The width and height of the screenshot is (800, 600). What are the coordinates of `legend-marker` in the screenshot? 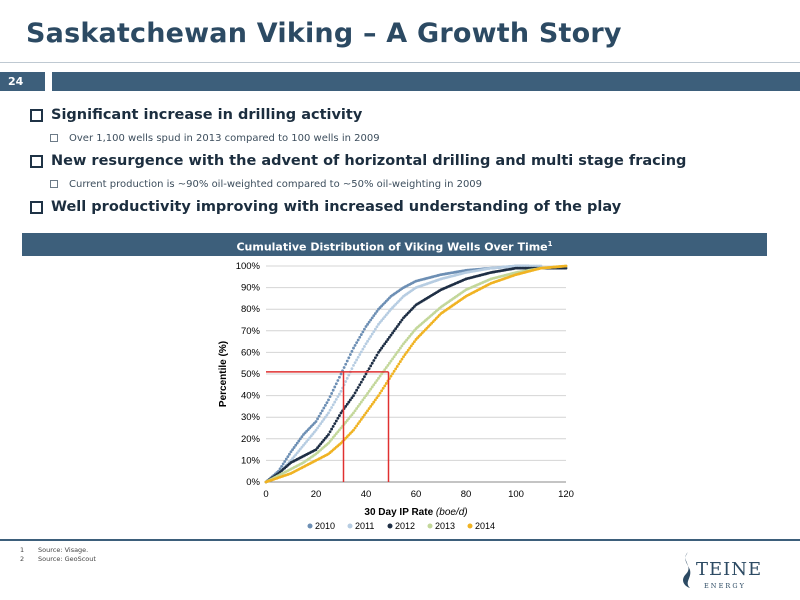 It's located at (350, 526).